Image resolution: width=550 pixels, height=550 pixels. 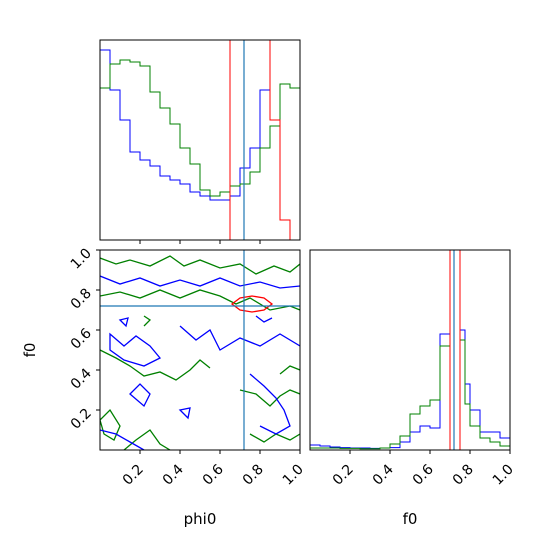 What do you see at coordinates (410, 519) in the screenshot?
I see `f0-axis-label: f0` at bounding box center [410, 519].